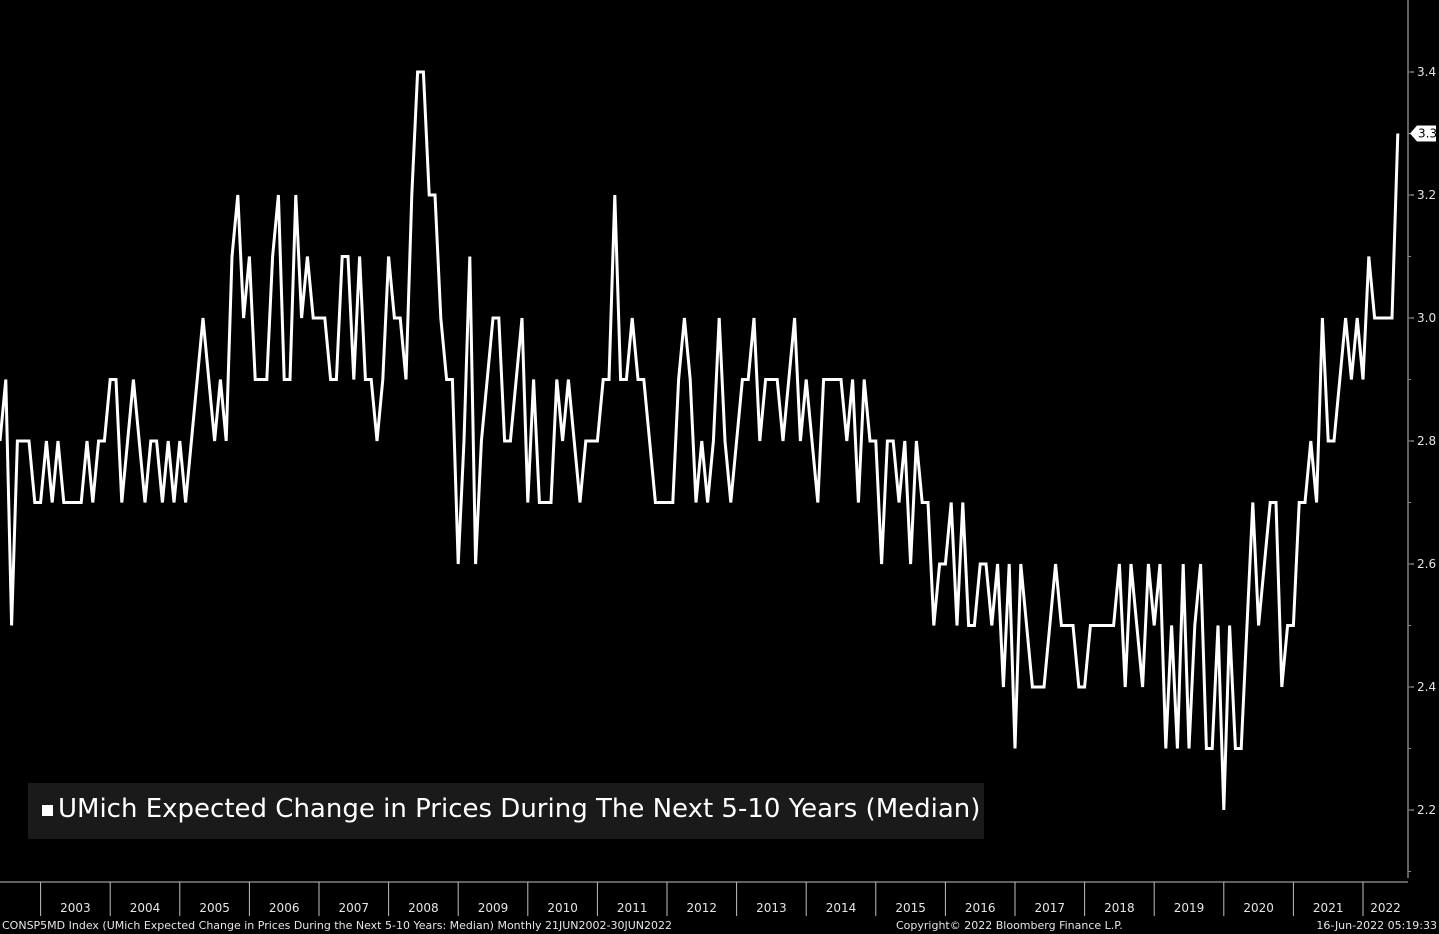  I want to click on x-tick-label: 2017, so click(1050, 908).